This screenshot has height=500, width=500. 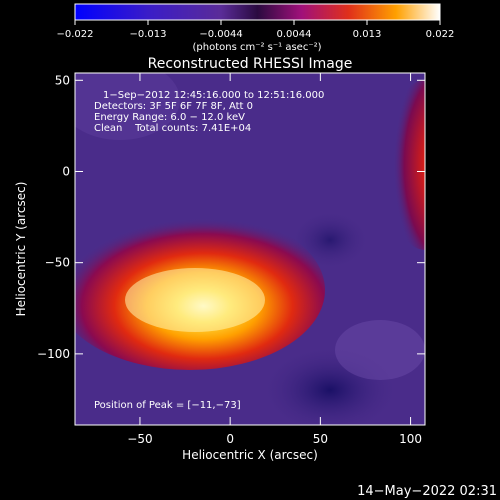 What do you see at coordinates (169, 117) in the screenshot?
I see `annotation-energy: Energy Range: 6.0 − 12.0 keV` at bounding box center [169, 117].